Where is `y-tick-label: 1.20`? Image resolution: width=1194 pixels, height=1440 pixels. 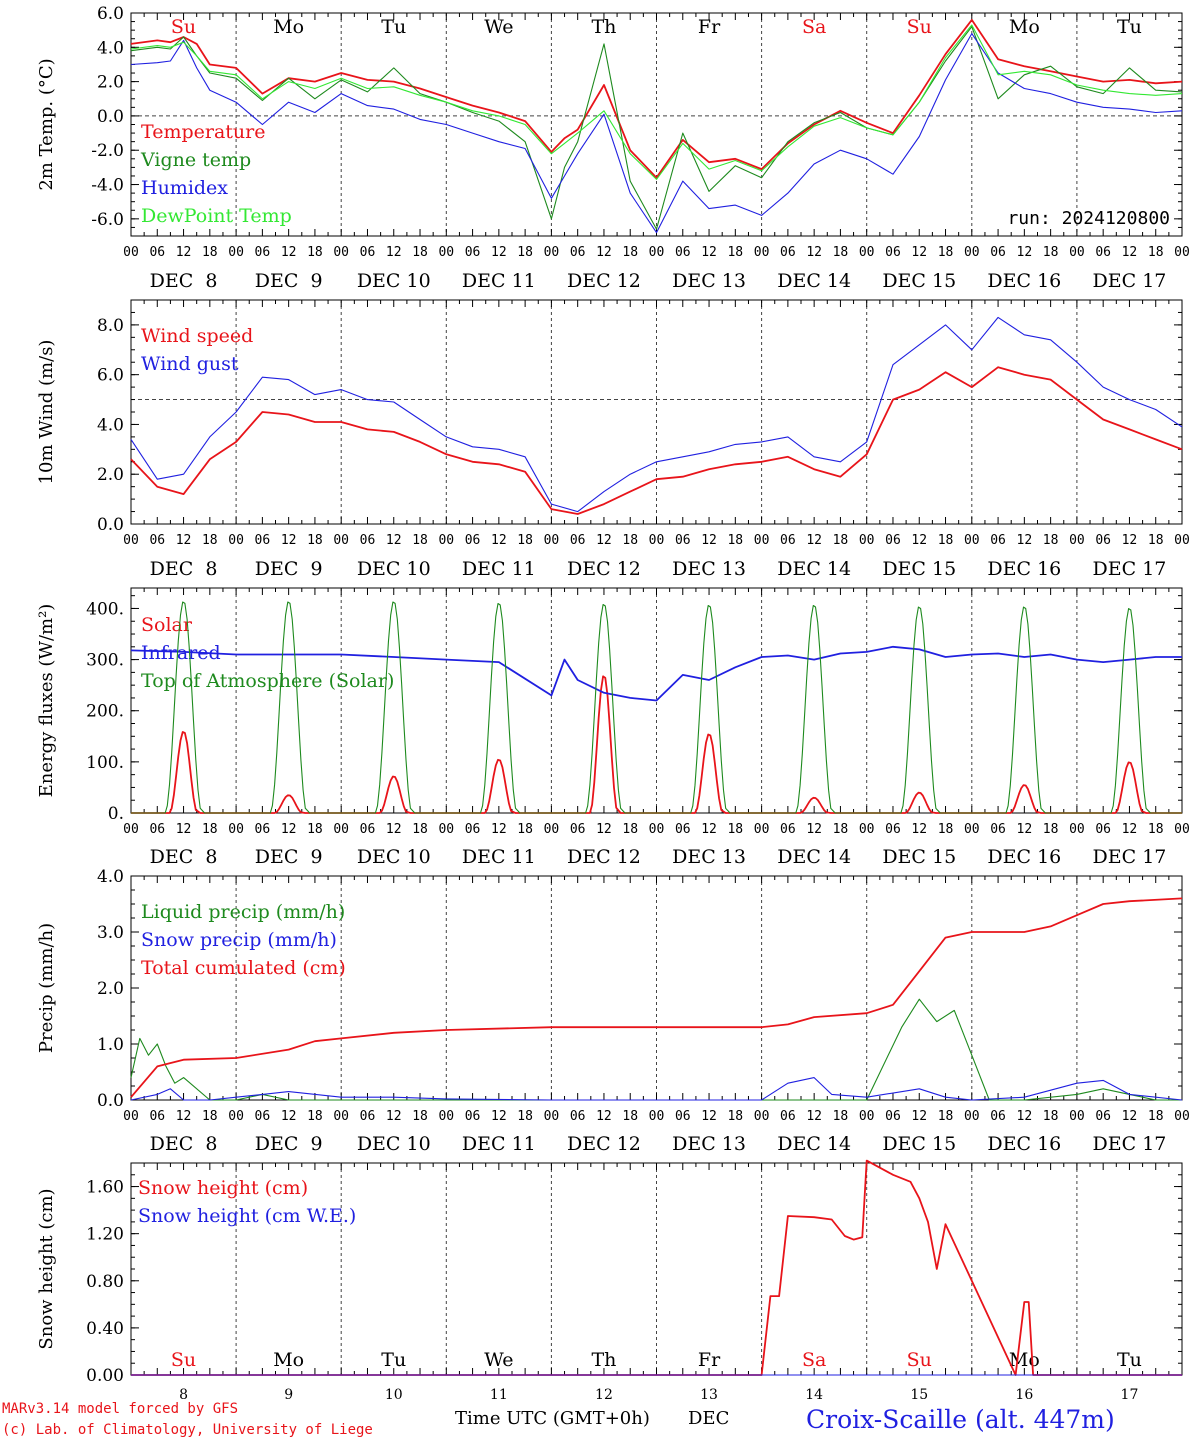 y-tick-label: 1.20 is located at coordinates (105, 1235).